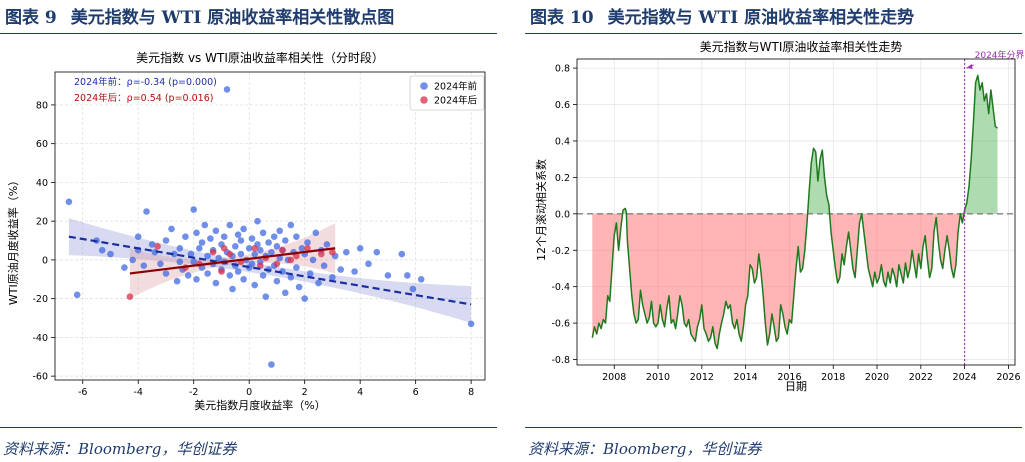 The image size is (1025, 462). Describe the element at coordinates (424, 100) in the screenshot. I see `scatter-legend-marker-after` at that location.